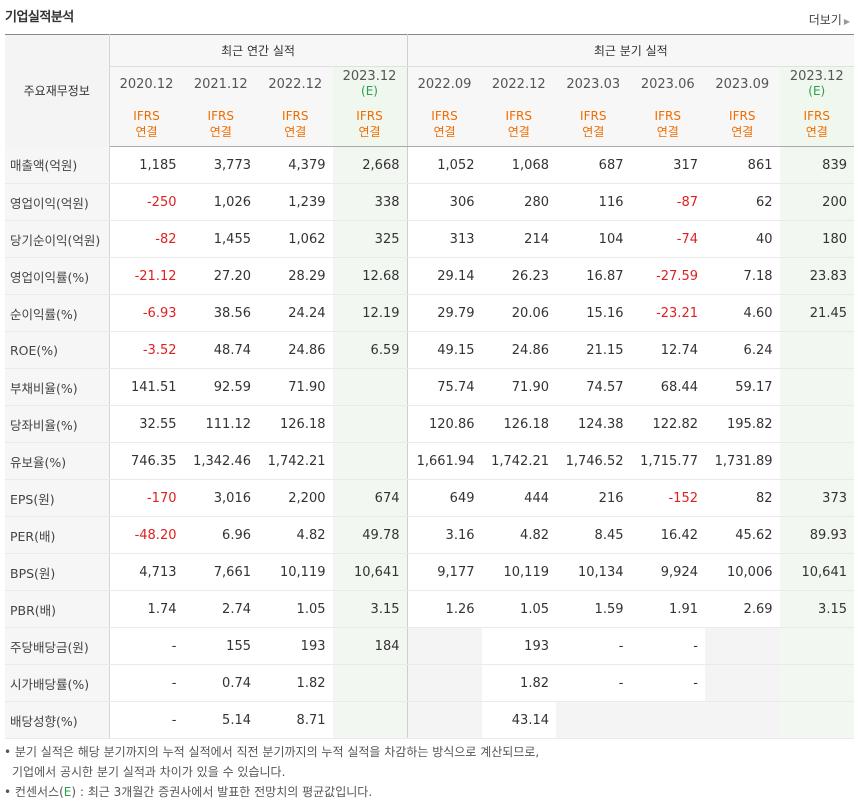 This screenshot has height=807, width=858. What do you see at coordinates (667, 535) in the screenshot?
I see `table-cell: 16.42` at bounding box center [667, 535].